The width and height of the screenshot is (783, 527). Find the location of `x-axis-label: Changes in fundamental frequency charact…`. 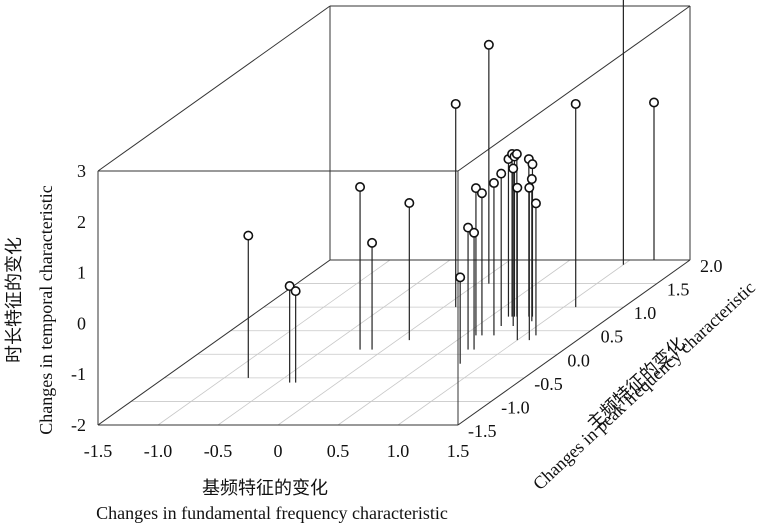

x-axis-label: Changes in fundamental frequency charact… is located at coordinates (272, 513).